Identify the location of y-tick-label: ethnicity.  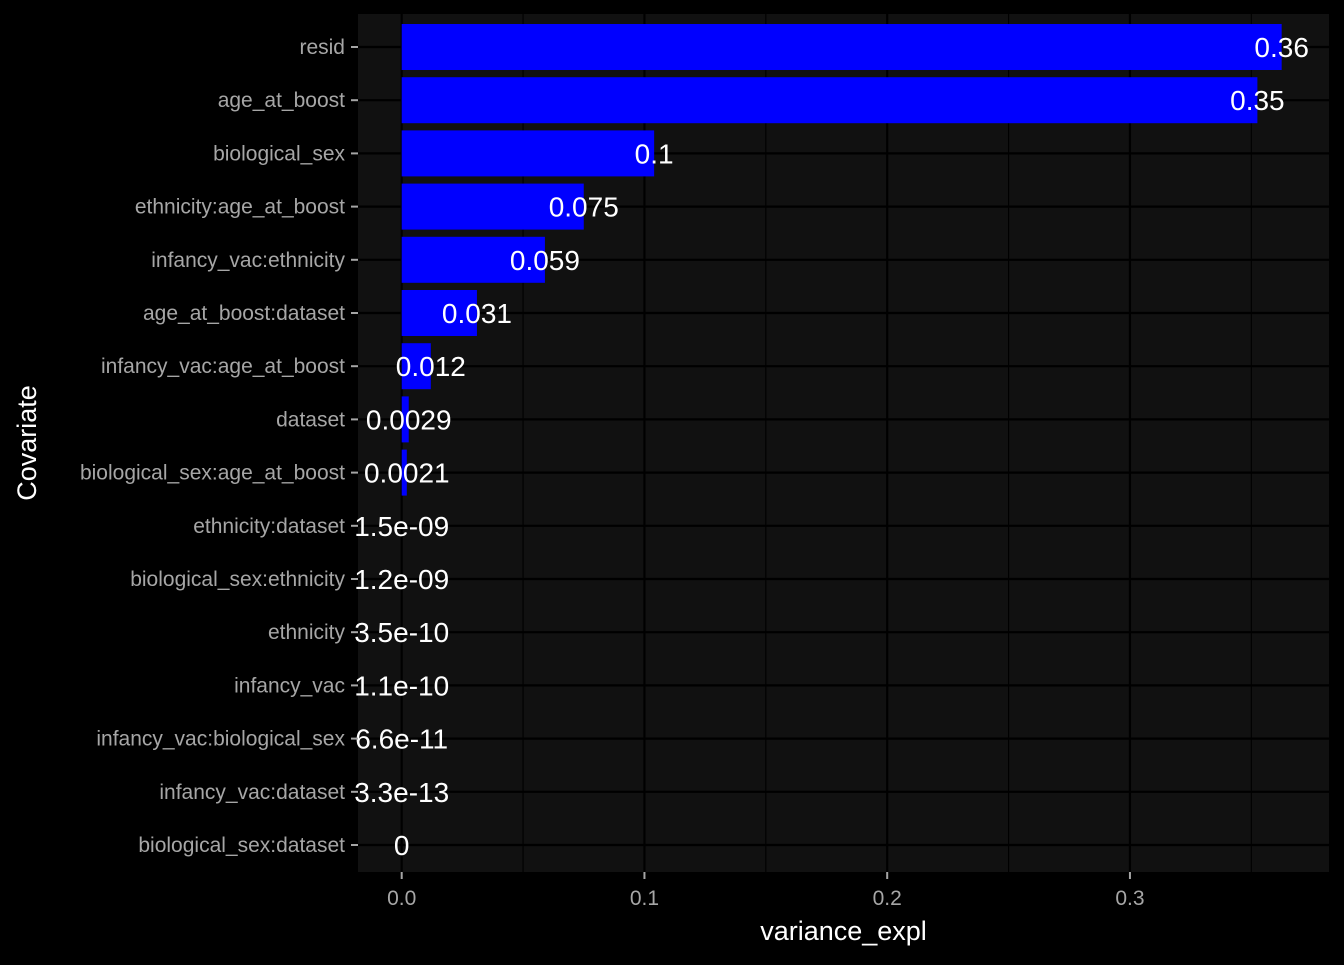
(307, 632).